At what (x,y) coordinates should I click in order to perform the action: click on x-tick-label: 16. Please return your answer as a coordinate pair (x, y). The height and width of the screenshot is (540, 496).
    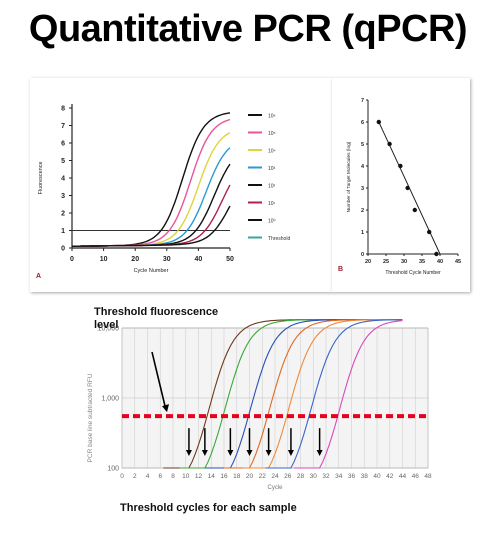
    Looking at the image, I should click on (224, 476).